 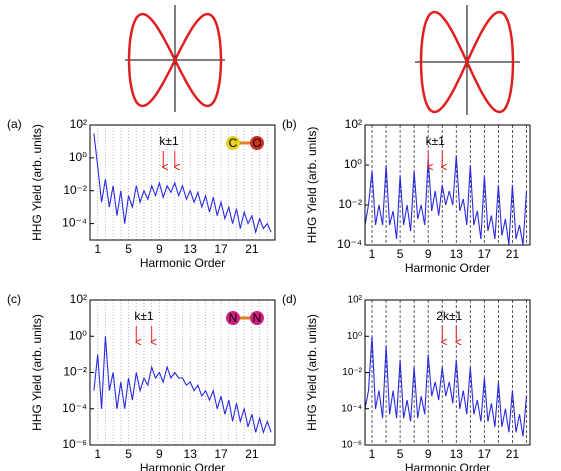 I want to click on molecule-atom-label: O, so click(x=256, y=143).